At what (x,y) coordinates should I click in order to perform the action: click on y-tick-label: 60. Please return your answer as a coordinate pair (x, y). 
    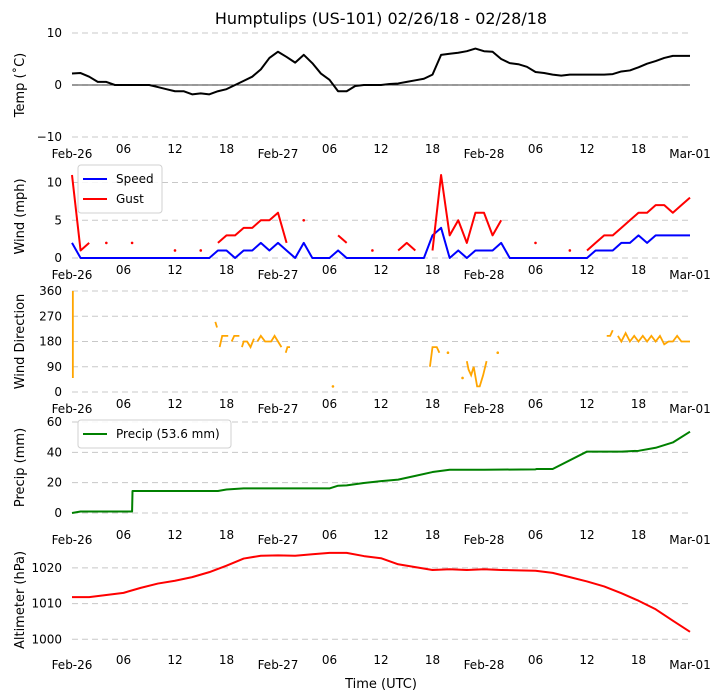
    Looking at the image, I should click on (54, 422).